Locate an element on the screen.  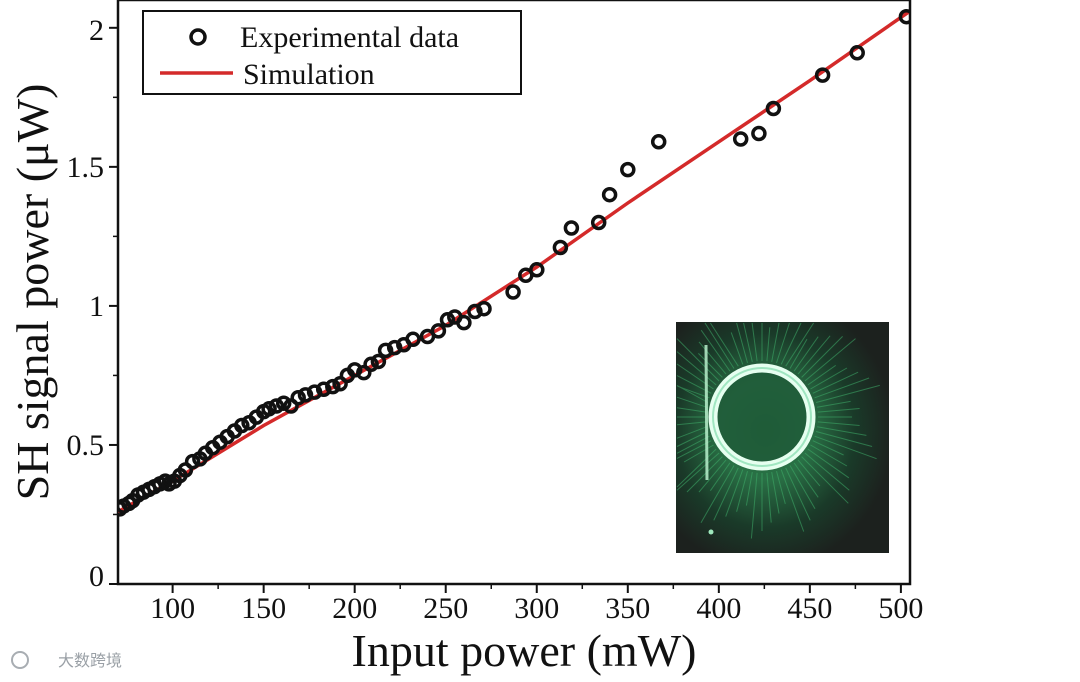
x-axis-ticks: 100 150 200 250 300 350 400 450 500 is located at coordinates (536, 604).